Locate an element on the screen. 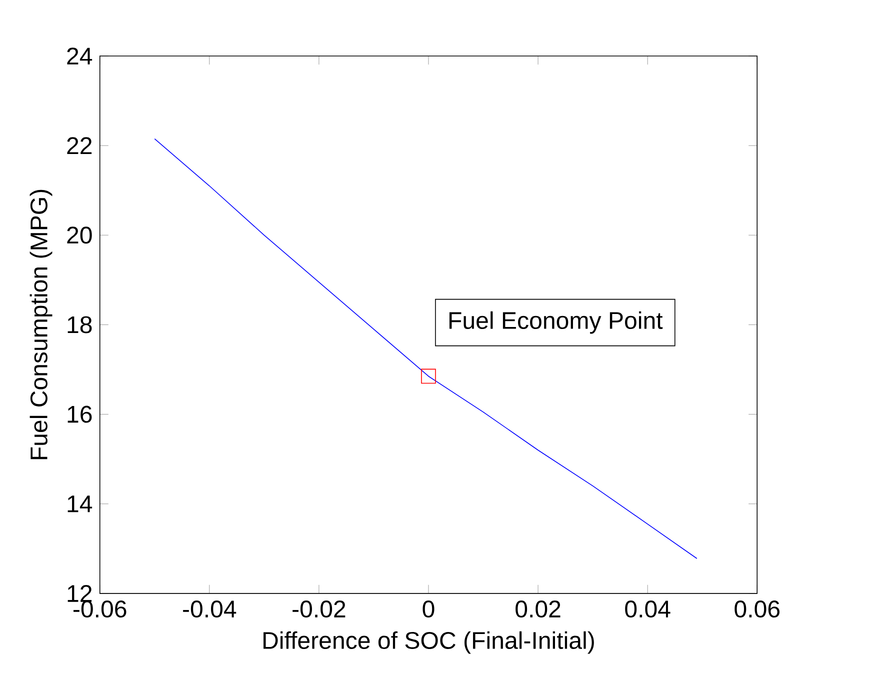 The width and height of the screenshot is (893, 685). y-axis-title: Fuel Consumption (MPG) is located at coordinates (41, 325).